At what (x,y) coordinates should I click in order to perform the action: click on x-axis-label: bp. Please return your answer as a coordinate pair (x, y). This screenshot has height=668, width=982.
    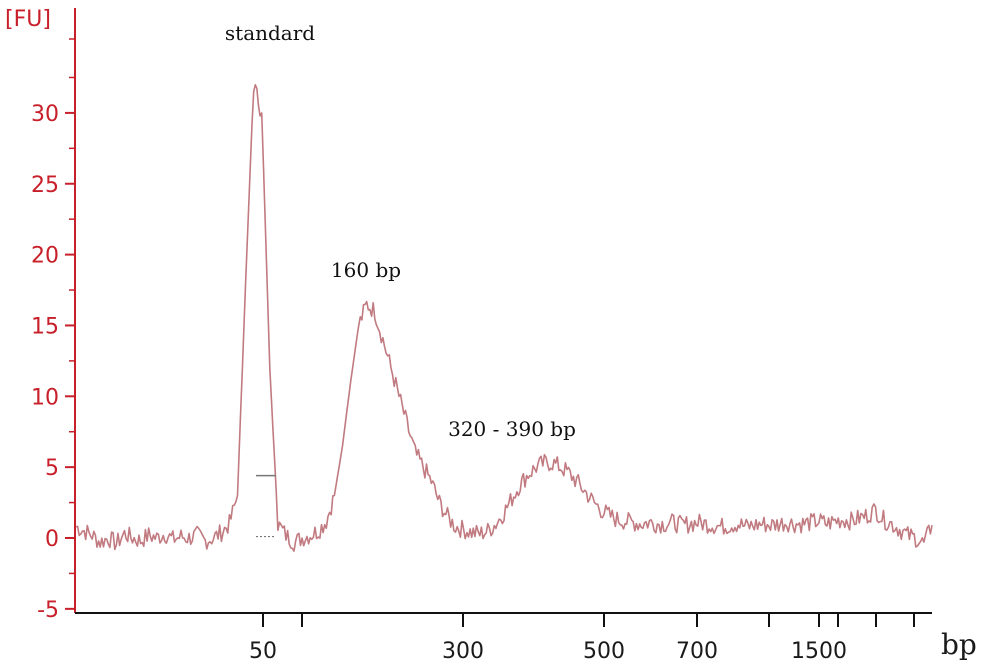
    Looking at the image, I should click on (959, 644).